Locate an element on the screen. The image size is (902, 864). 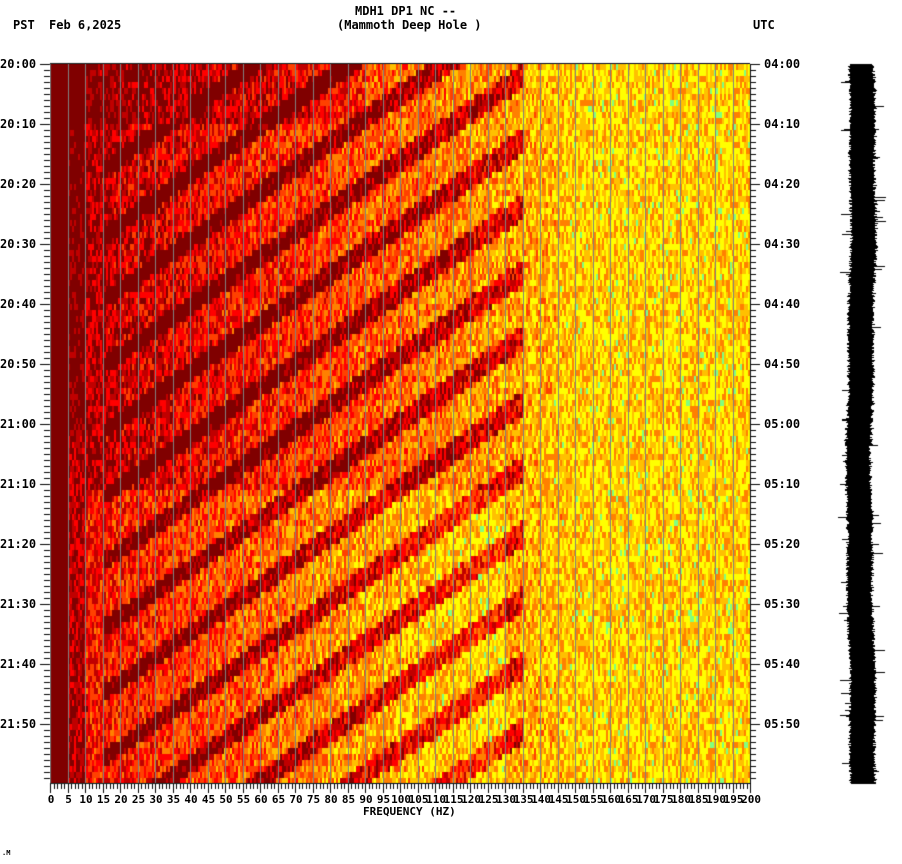
y-tick-right: 05:00 is located at coordinates (782, 424).